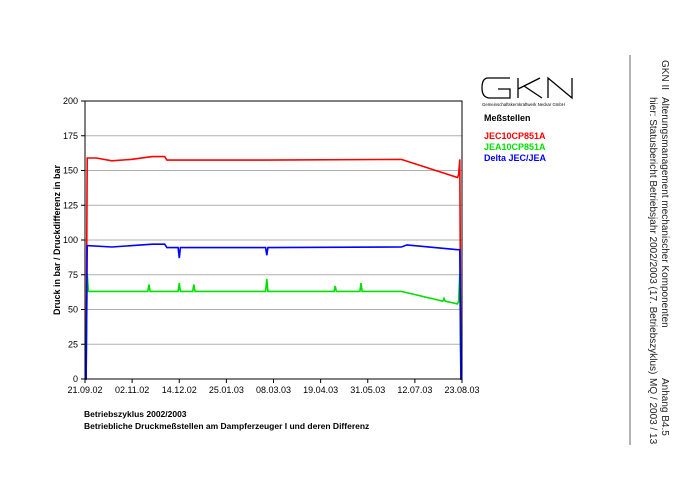 This screenshot has height=495, width=700. I want to click on header-company: GKN II, so click(664, 75).